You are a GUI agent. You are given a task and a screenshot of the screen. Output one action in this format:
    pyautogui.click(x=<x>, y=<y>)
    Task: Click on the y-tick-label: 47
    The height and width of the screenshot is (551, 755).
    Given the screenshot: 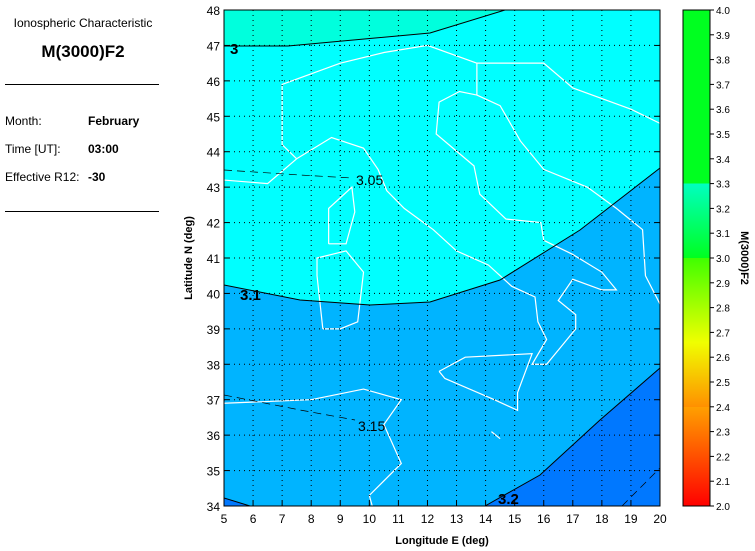 What is the action you would take?
    pyautogui.click(x=214, y=46)
    